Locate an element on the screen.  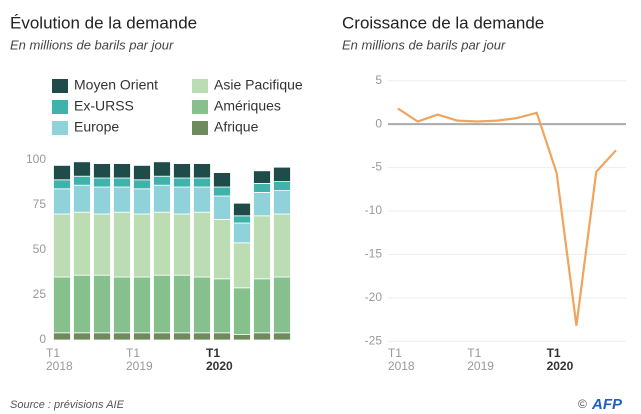
y-tick-label: -25 is located at coordinates (374, 340).